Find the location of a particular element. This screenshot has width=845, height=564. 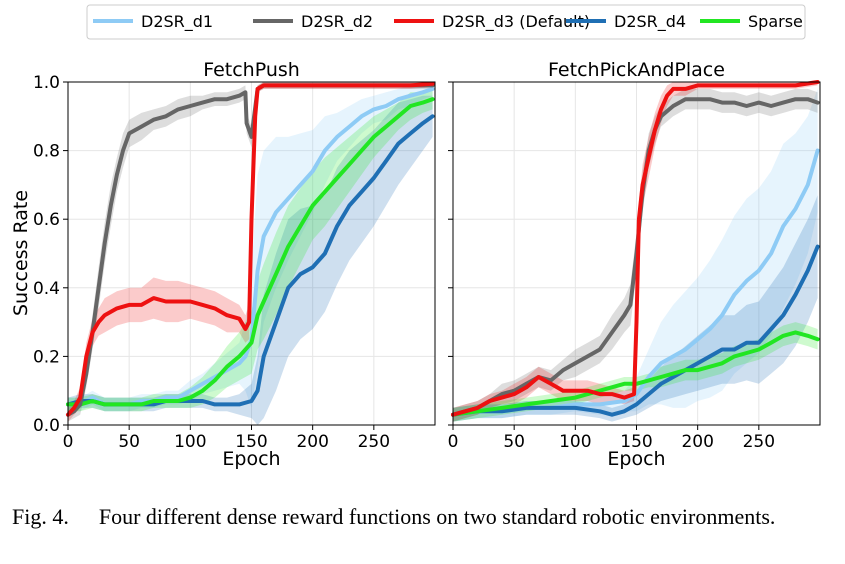

y-tick-label: 0.6 is located at coordinates (46, 220).